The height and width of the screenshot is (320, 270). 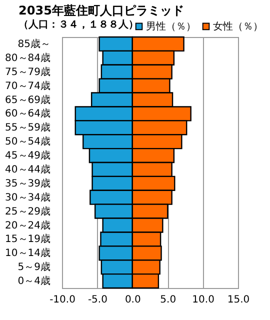 What do you see at coordinates (27, 86) in the screenshot?
I see `y-tick-label: 70～74歳` at bounding box center [27, 86].